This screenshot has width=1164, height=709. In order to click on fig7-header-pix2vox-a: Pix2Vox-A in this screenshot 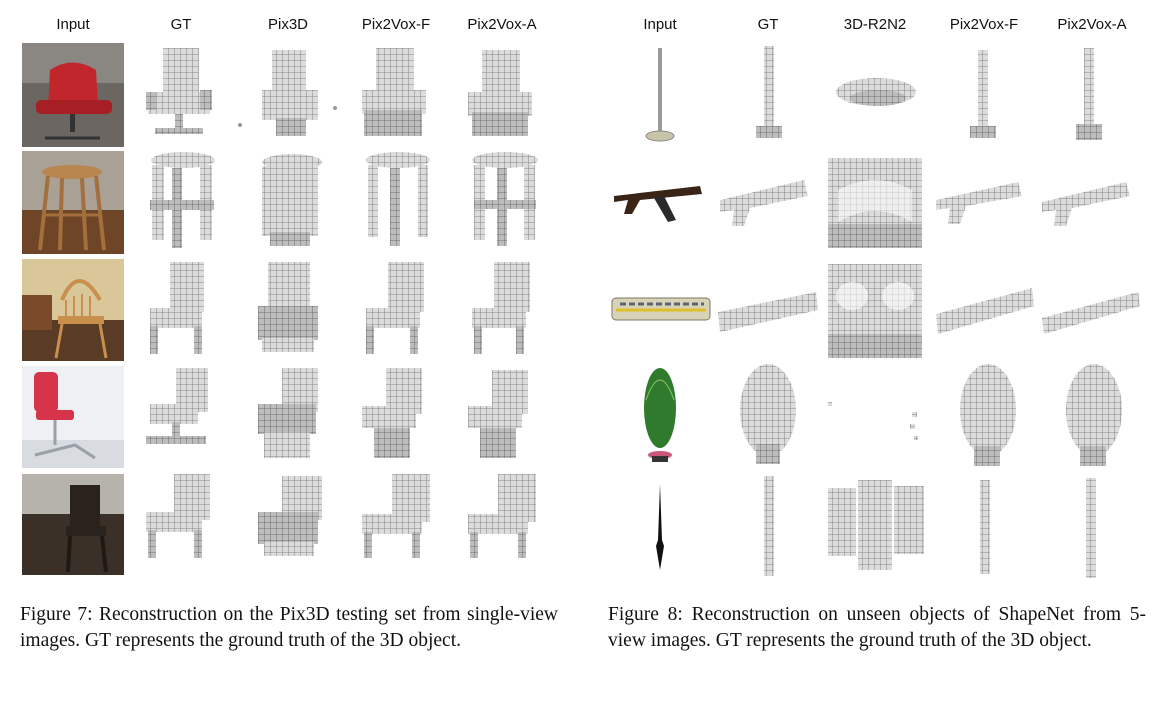, I will do `click(502, 24)`.